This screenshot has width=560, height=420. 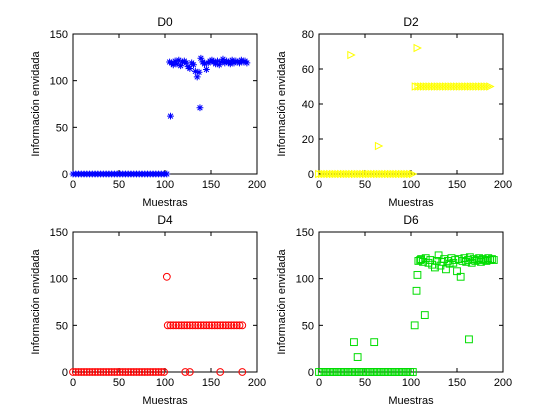 I want to click on x-tick-label: 150, so click(x=211, y=383).